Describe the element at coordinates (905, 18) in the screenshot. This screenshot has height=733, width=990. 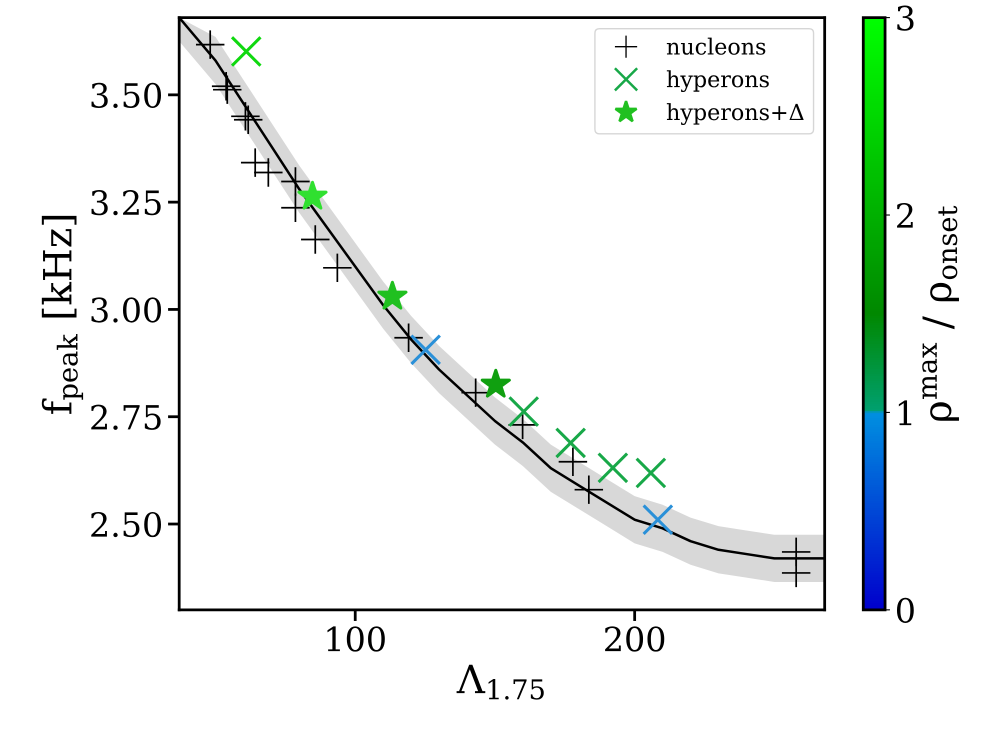
I see `color-bar-label: 3` at that location.